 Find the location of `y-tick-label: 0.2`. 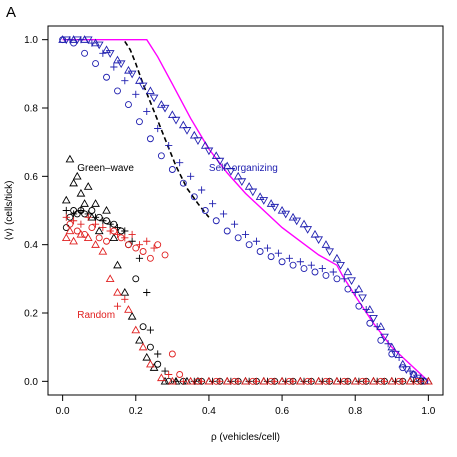

y-tick-label: 0.2 is located at coordinates (31, 314).